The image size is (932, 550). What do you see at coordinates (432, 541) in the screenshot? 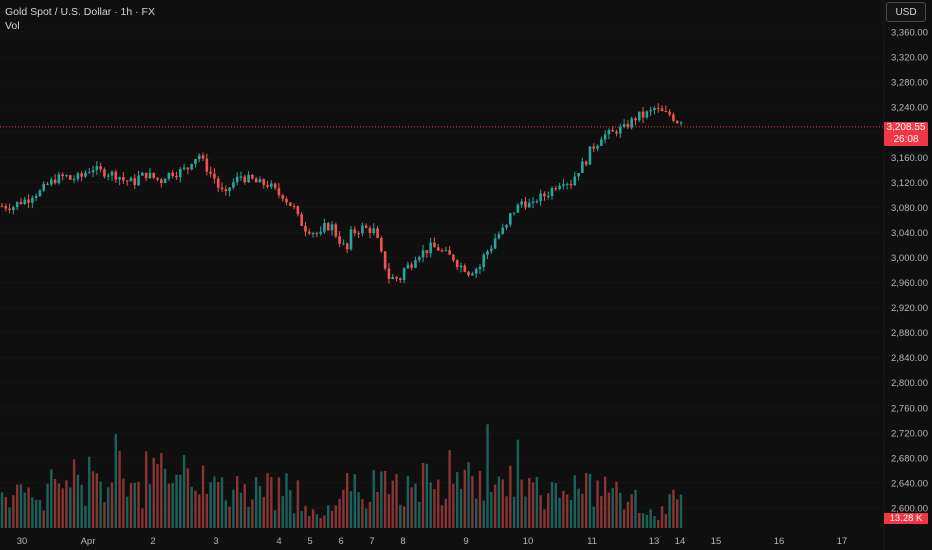
I see `time-axis-labels: 30 Apr 2 3 4 5 6 7 8 9 10 11 13 14 15 16 17` at bounding box center [432, 541].